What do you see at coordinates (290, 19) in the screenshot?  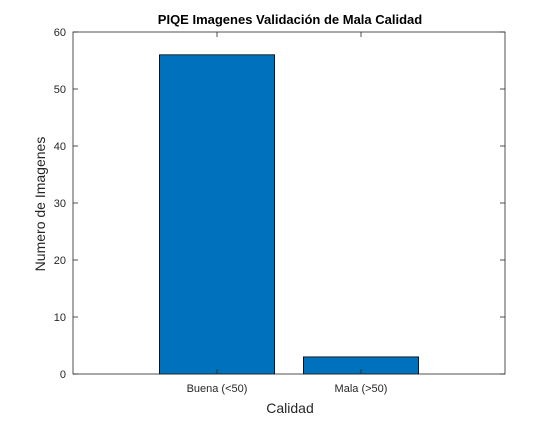 I see `chart-title: PIQE Imagenes Validación de Mala Calidad` at bounding box center [290, 19].